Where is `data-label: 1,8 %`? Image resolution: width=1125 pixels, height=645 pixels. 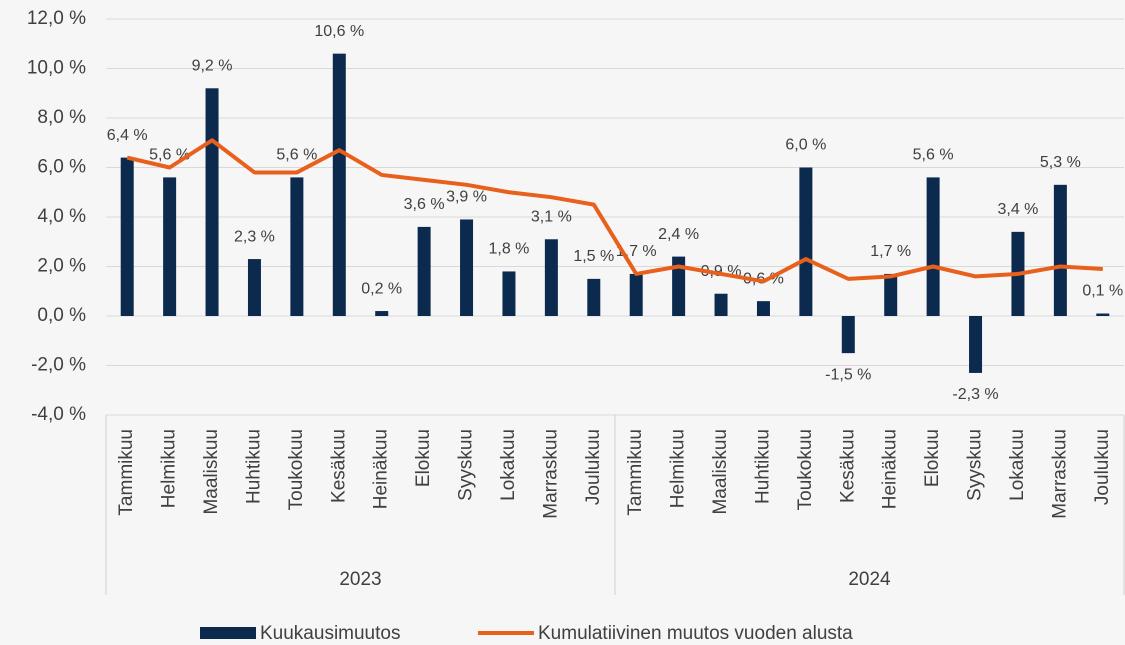
data-label: 1,8 % is located at coordinates (508, 249).